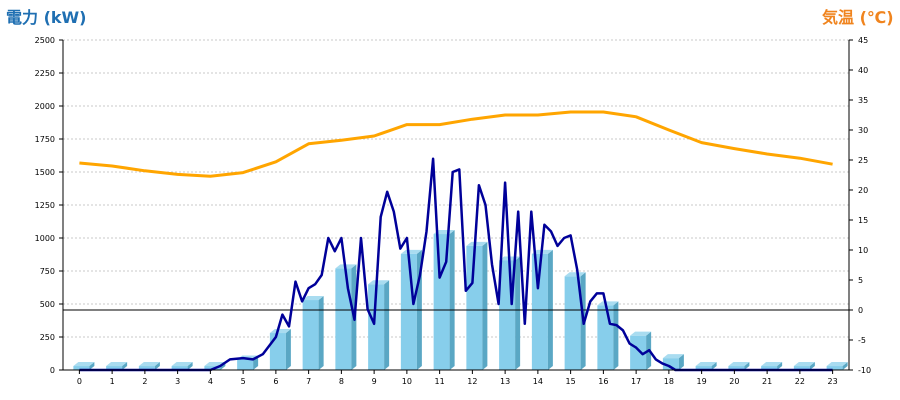  What do you see at coordinates (45, 106) in the screenshot?
I see `left-tick-label: 2000` at bounding box center [45, 106].